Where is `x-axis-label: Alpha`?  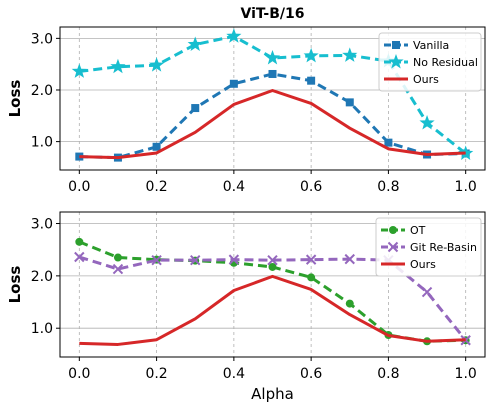
x-axis-label: Alpha is located at coordinates (272, 394).